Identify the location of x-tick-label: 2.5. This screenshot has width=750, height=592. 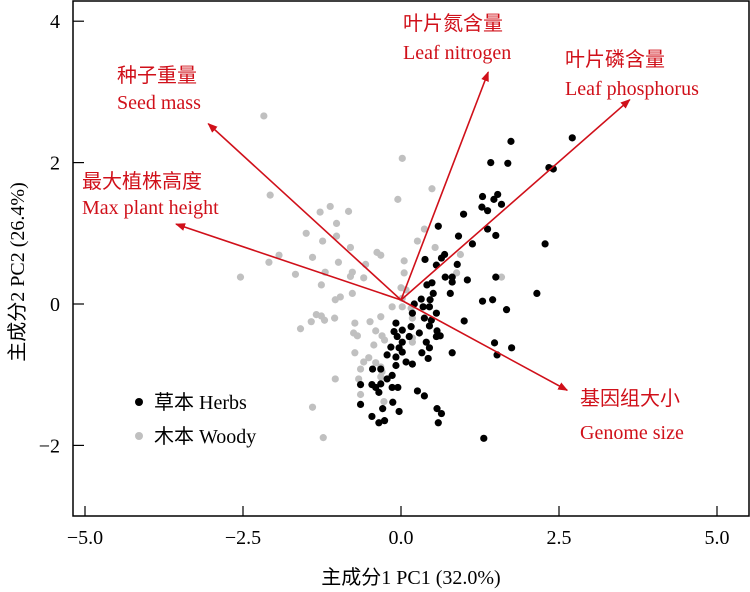
(559, 538).